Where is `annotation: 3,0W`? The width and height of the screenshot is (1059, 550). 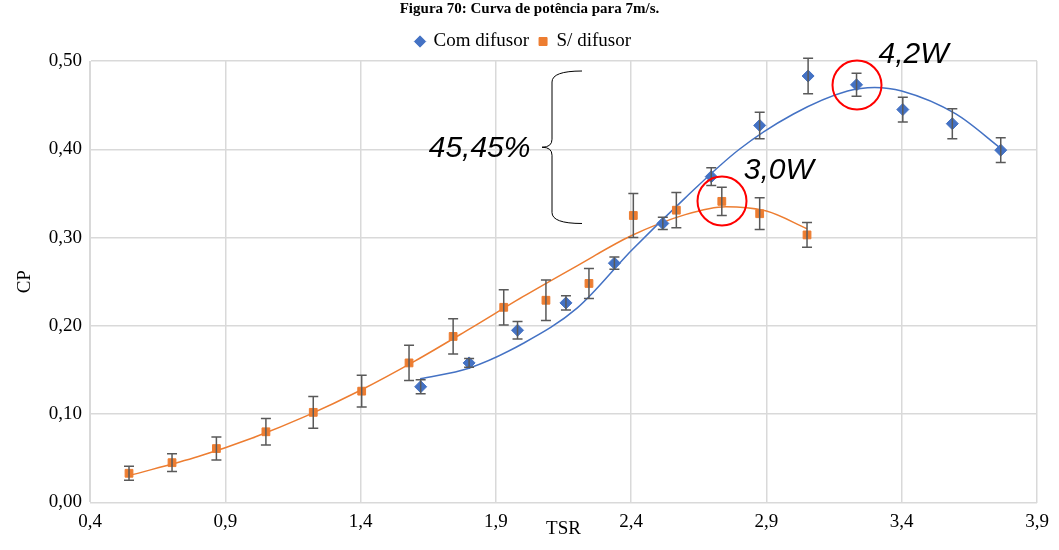
annotation: 3,0W is located at coordinates (780, 169).